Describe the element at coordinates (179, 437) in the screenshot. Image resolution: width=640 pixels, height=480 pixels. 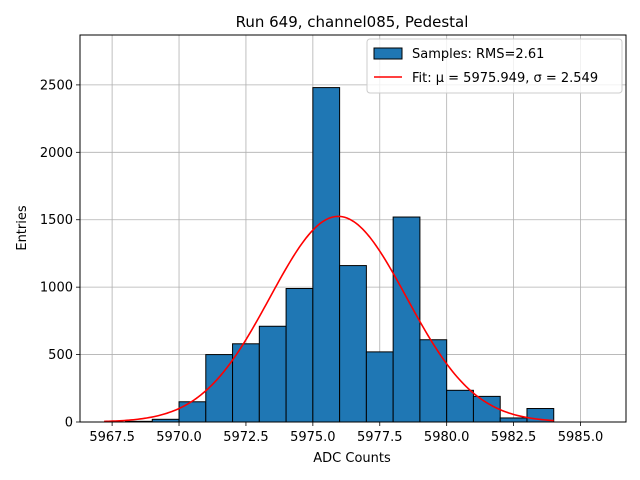
I see `x-tick-label: 5970.0` at that location.